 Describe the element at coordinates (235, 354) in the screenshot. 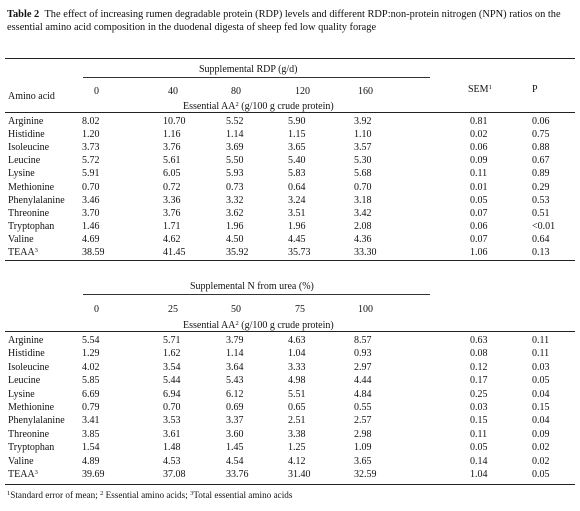

I see `table-cell: 1.14` at that location.